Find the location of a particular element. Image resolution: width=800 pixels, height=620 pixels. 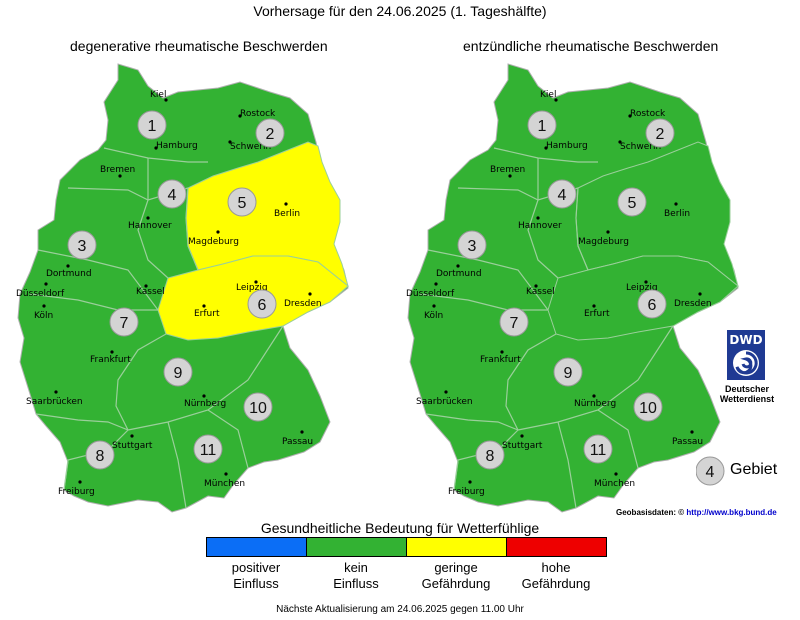

city-label: Passau is located at coordinates (297, 442).